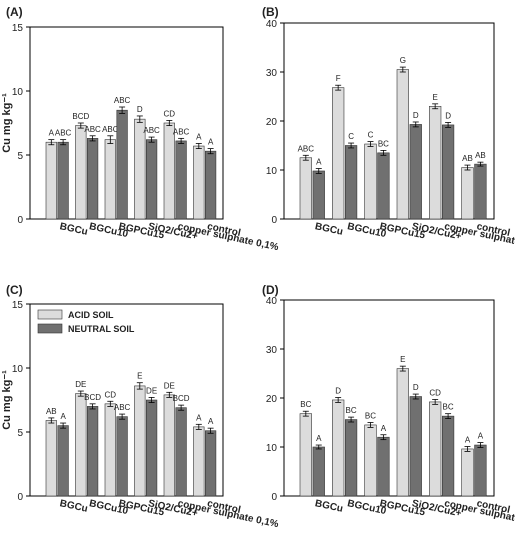  Describe the element at coordinates (272, 73) in the screenshot. I see `y-tick-label: 30` at that location.